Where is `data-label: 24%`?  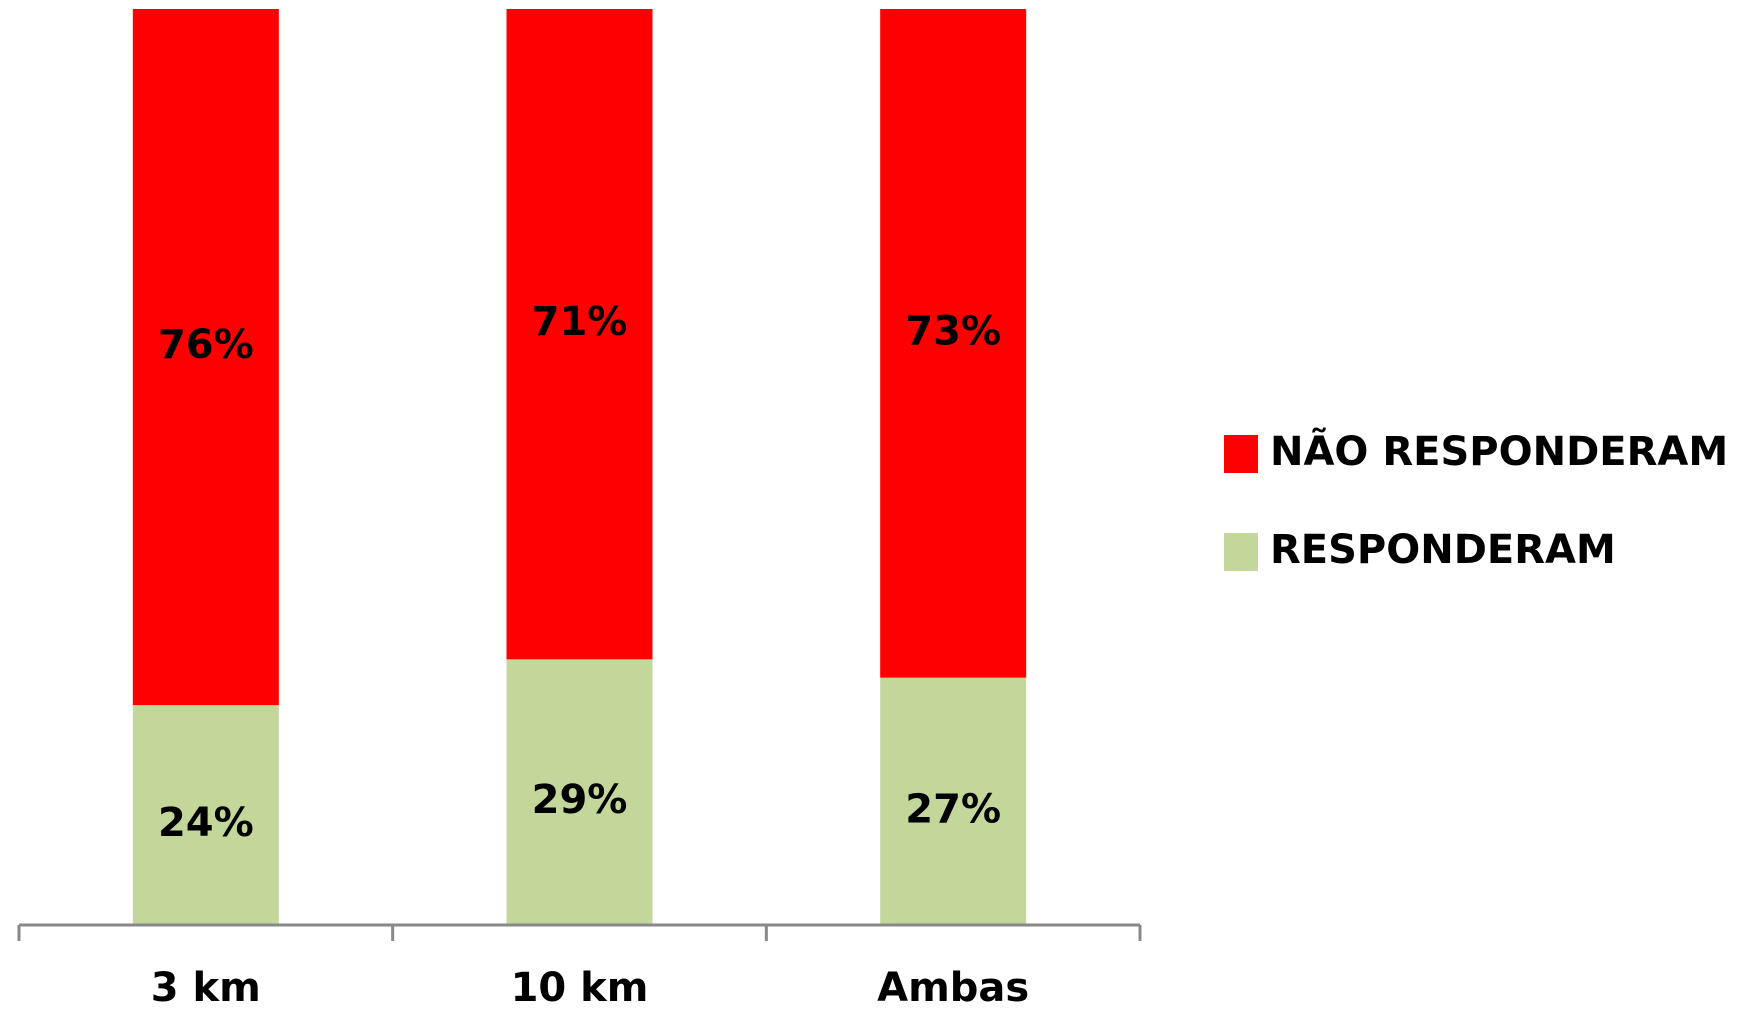
data-label: 24% is located at coordinates (206, 823).